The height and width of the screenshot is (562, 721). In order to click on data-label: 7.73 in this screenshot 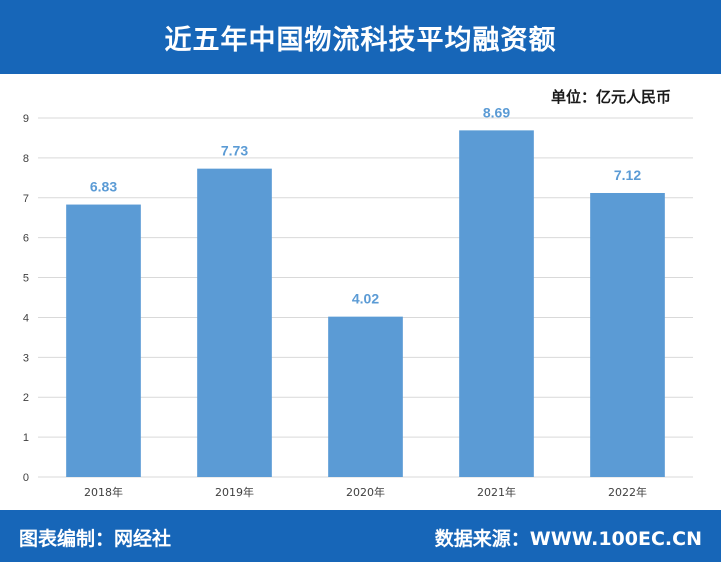, I will do `click(234, 151)`.